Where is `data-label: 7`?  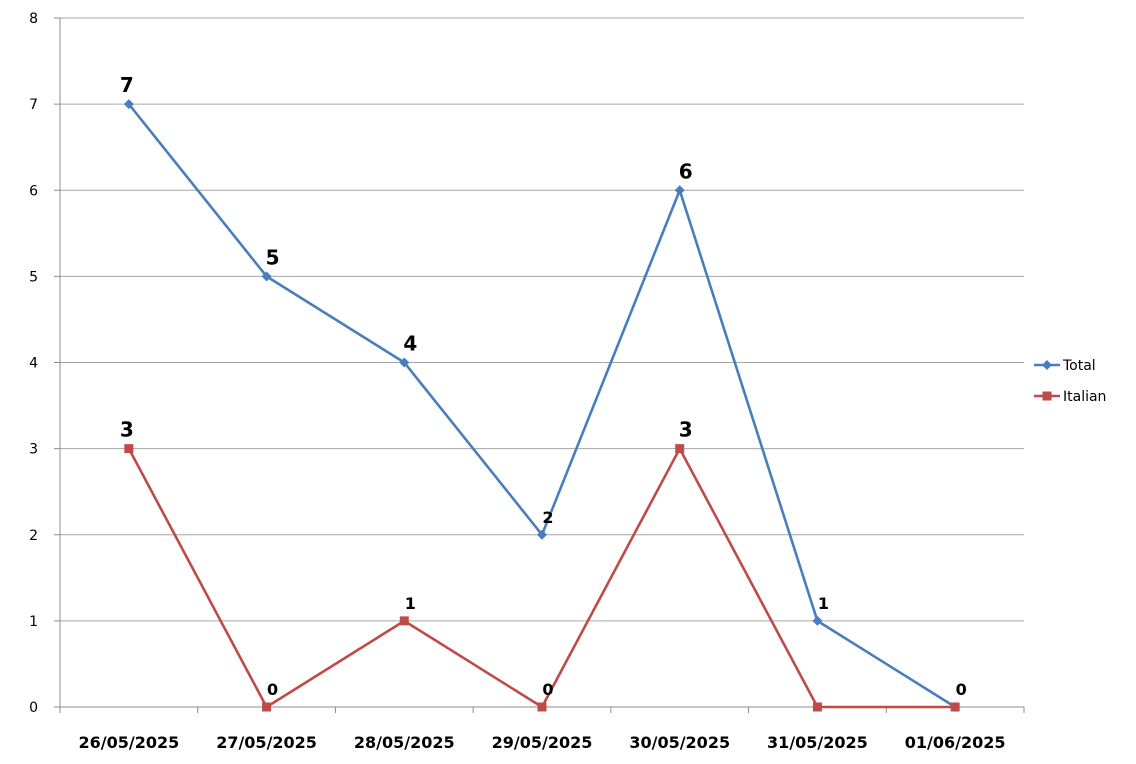 data-label: 7 is located at coordinates (127, 85).